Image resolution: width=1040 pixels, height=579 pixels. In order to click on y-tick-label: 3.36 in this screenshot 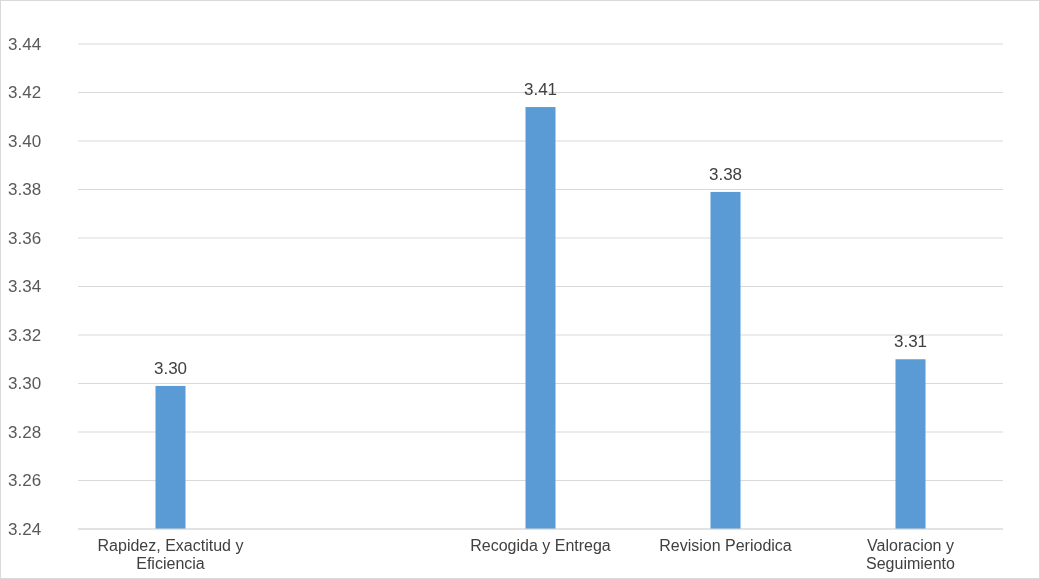, I will do `click(25, 238)`.